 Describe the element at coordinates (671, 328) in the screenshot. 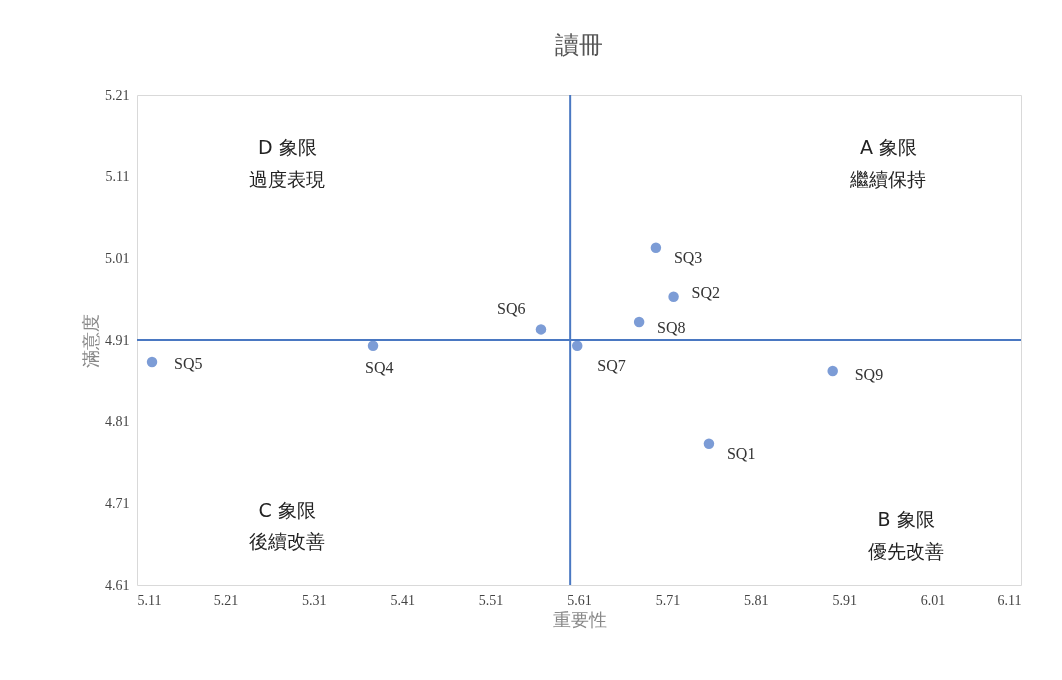

I see `series-label: SQ8` at that location.